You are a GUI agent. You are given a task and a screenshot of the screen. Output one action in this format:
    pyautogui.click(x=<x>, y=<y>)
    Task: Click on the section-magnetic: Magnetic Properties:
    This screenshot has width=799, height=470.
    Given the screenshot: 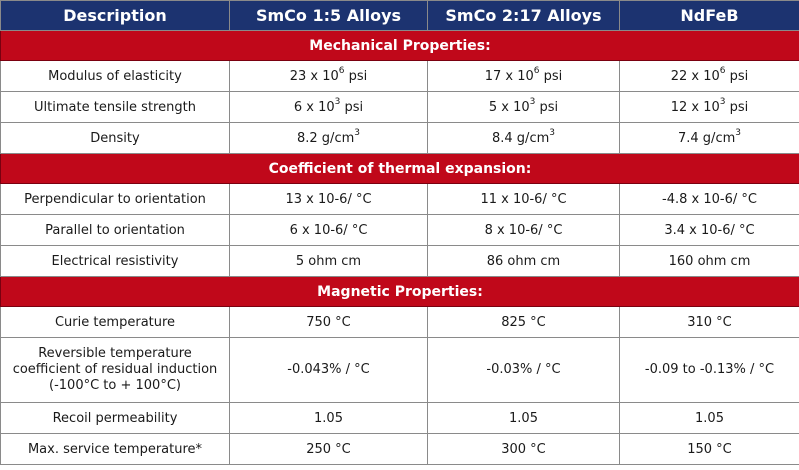 What is the action you would take?
    pyautogui.click(x=399, y=291)
    